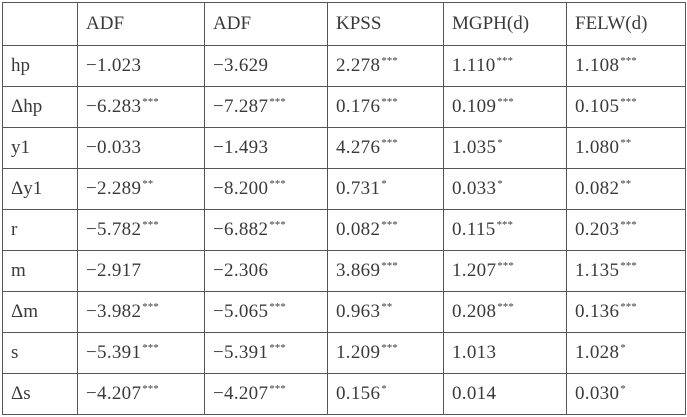  What do you see at coordinates (597, 229) in the screenshot?
I see `cell-value: 0.203` at bounding box center [597, 229].